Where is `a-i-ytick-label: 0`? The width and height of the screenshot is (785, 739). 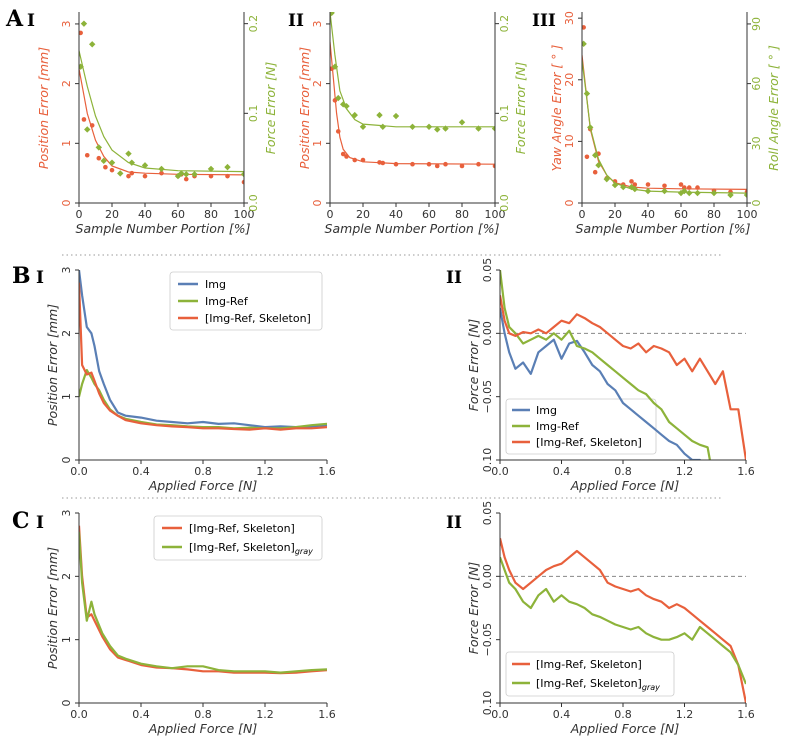
a-i-ytick-label: 0 is located at coordinates (66, 203).